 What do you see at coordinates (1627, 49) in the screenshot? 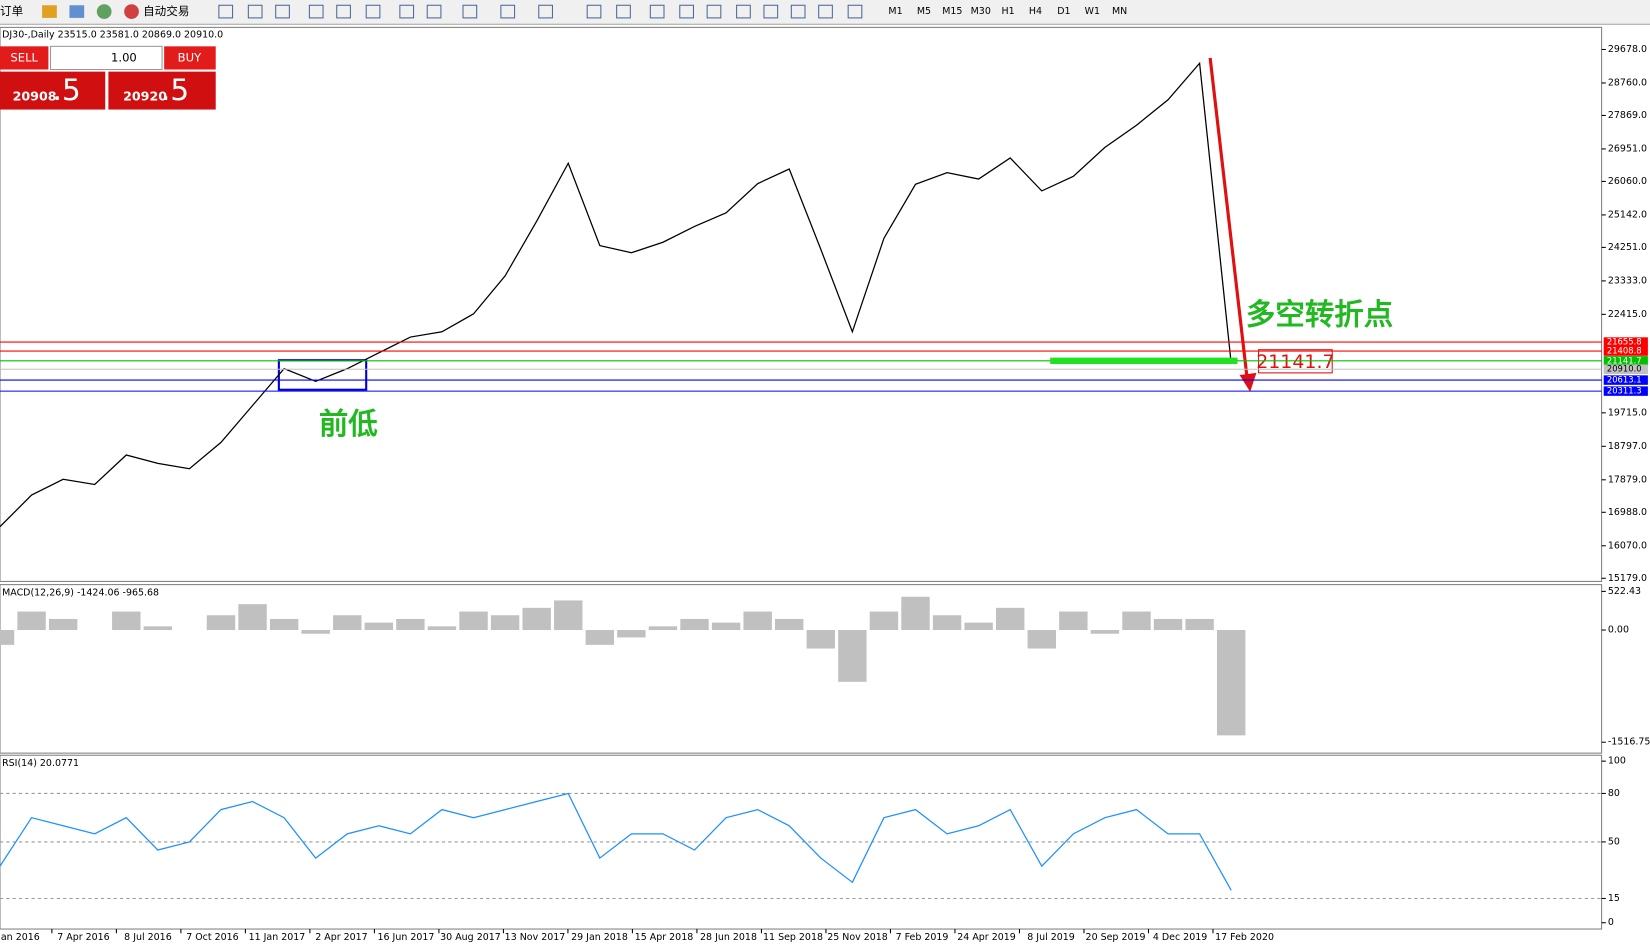
I see `y-tick-label: 29678.0` at bounding box center [1627, 49].